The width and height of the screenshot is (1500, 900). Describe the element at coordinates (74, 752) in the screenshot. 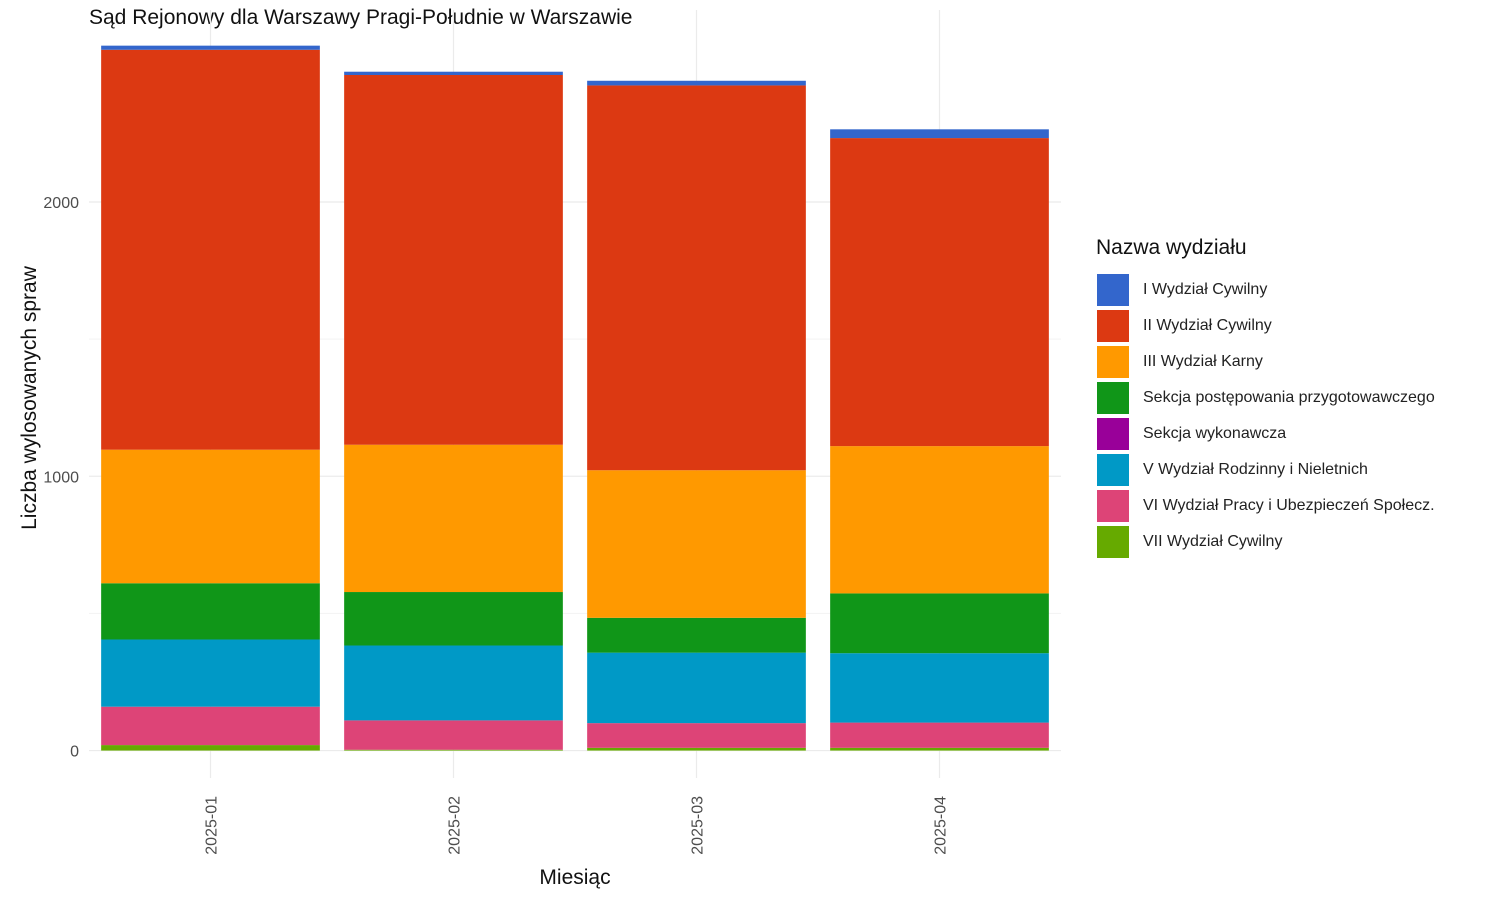

I see `y-tick-label: 0` at that location.